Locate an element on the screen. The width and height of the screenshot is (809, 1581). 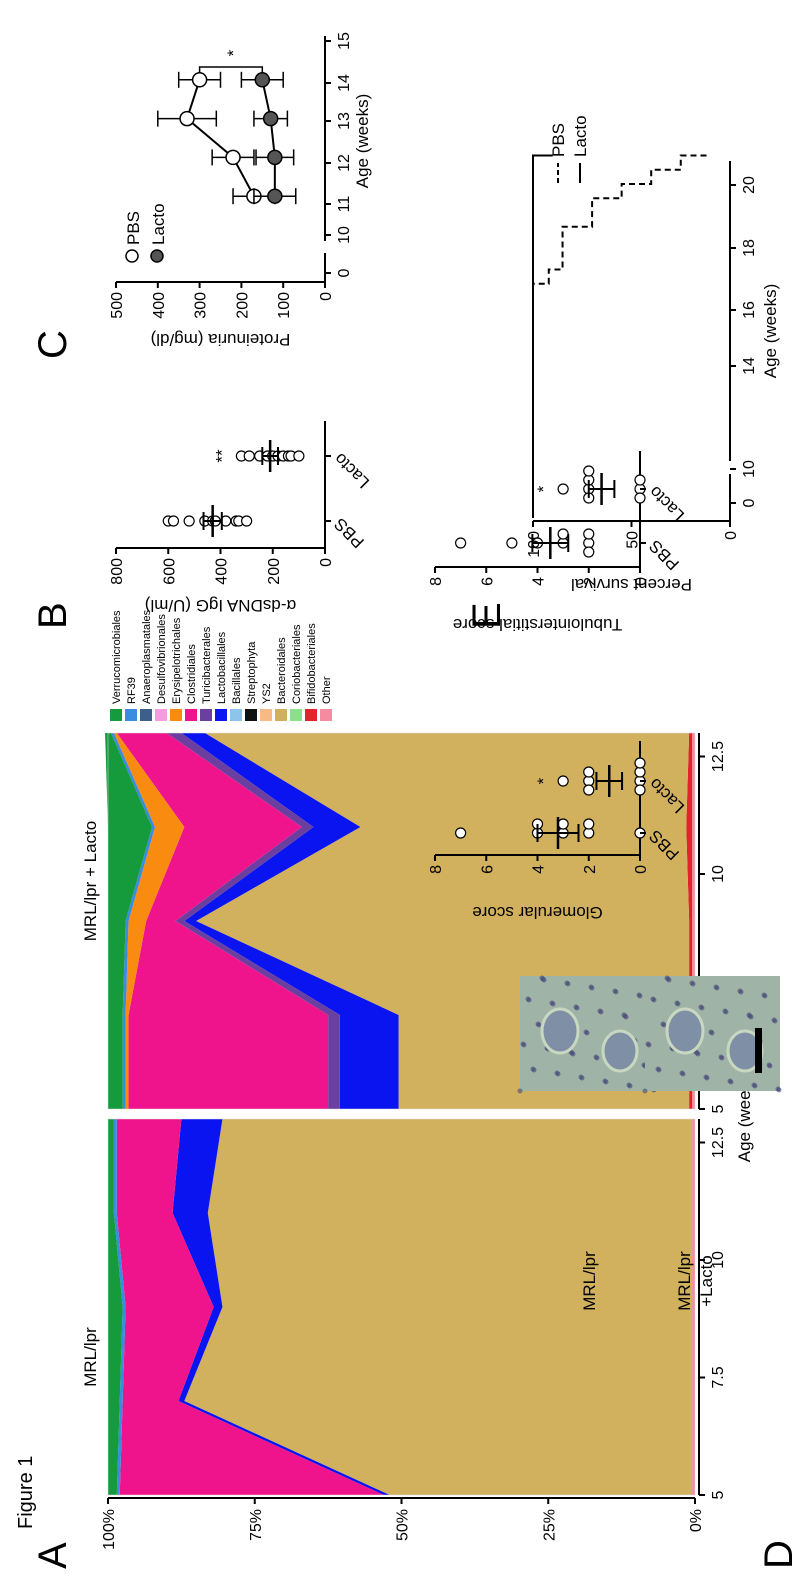
survival-curve is located at coordinates (542, 336).